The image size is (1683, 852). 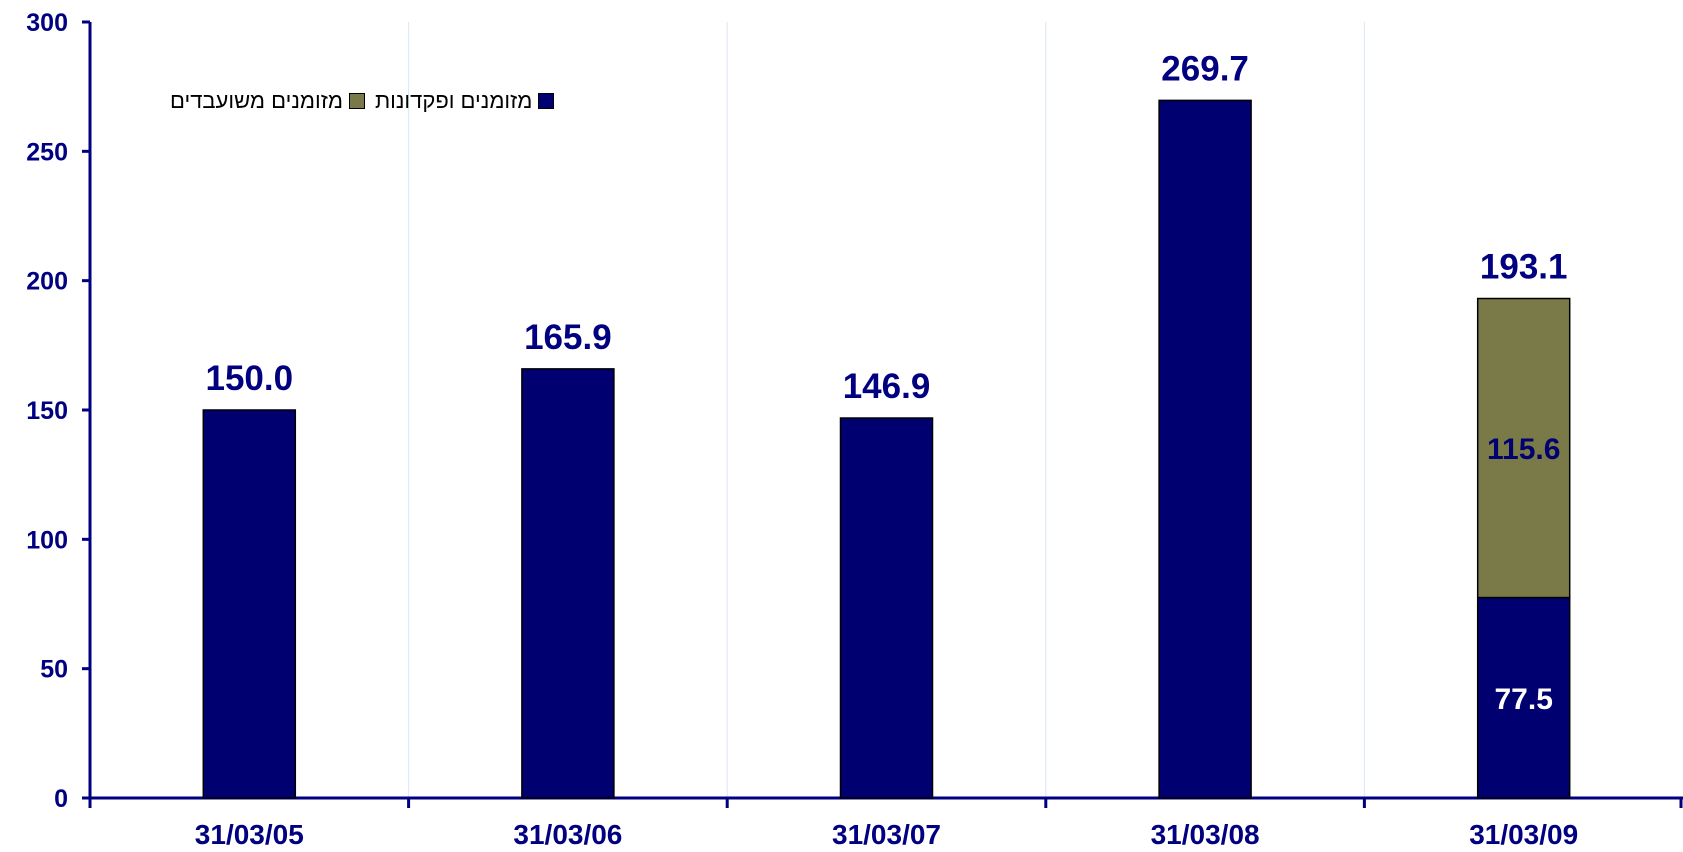 I want to click on y-tick-label: 100, so click(x=47, y=540).